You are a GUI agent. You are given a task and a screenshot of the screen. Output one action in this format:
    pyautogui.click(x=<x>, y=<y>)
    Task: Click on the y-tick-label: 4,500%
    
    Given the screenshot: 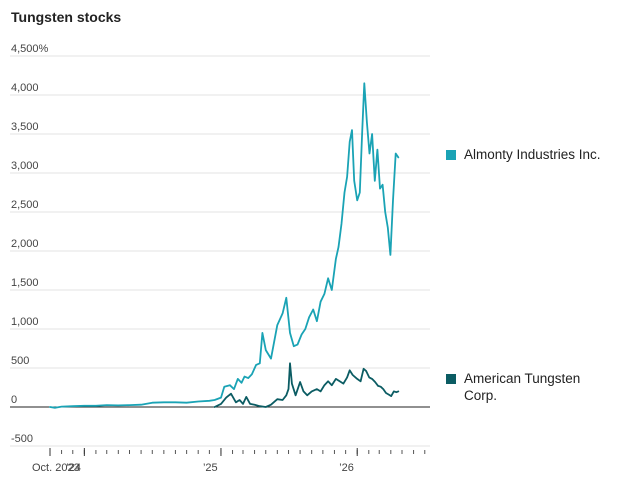 What is the action you would take?
    pyautogui.click(x=30, y=49)
    